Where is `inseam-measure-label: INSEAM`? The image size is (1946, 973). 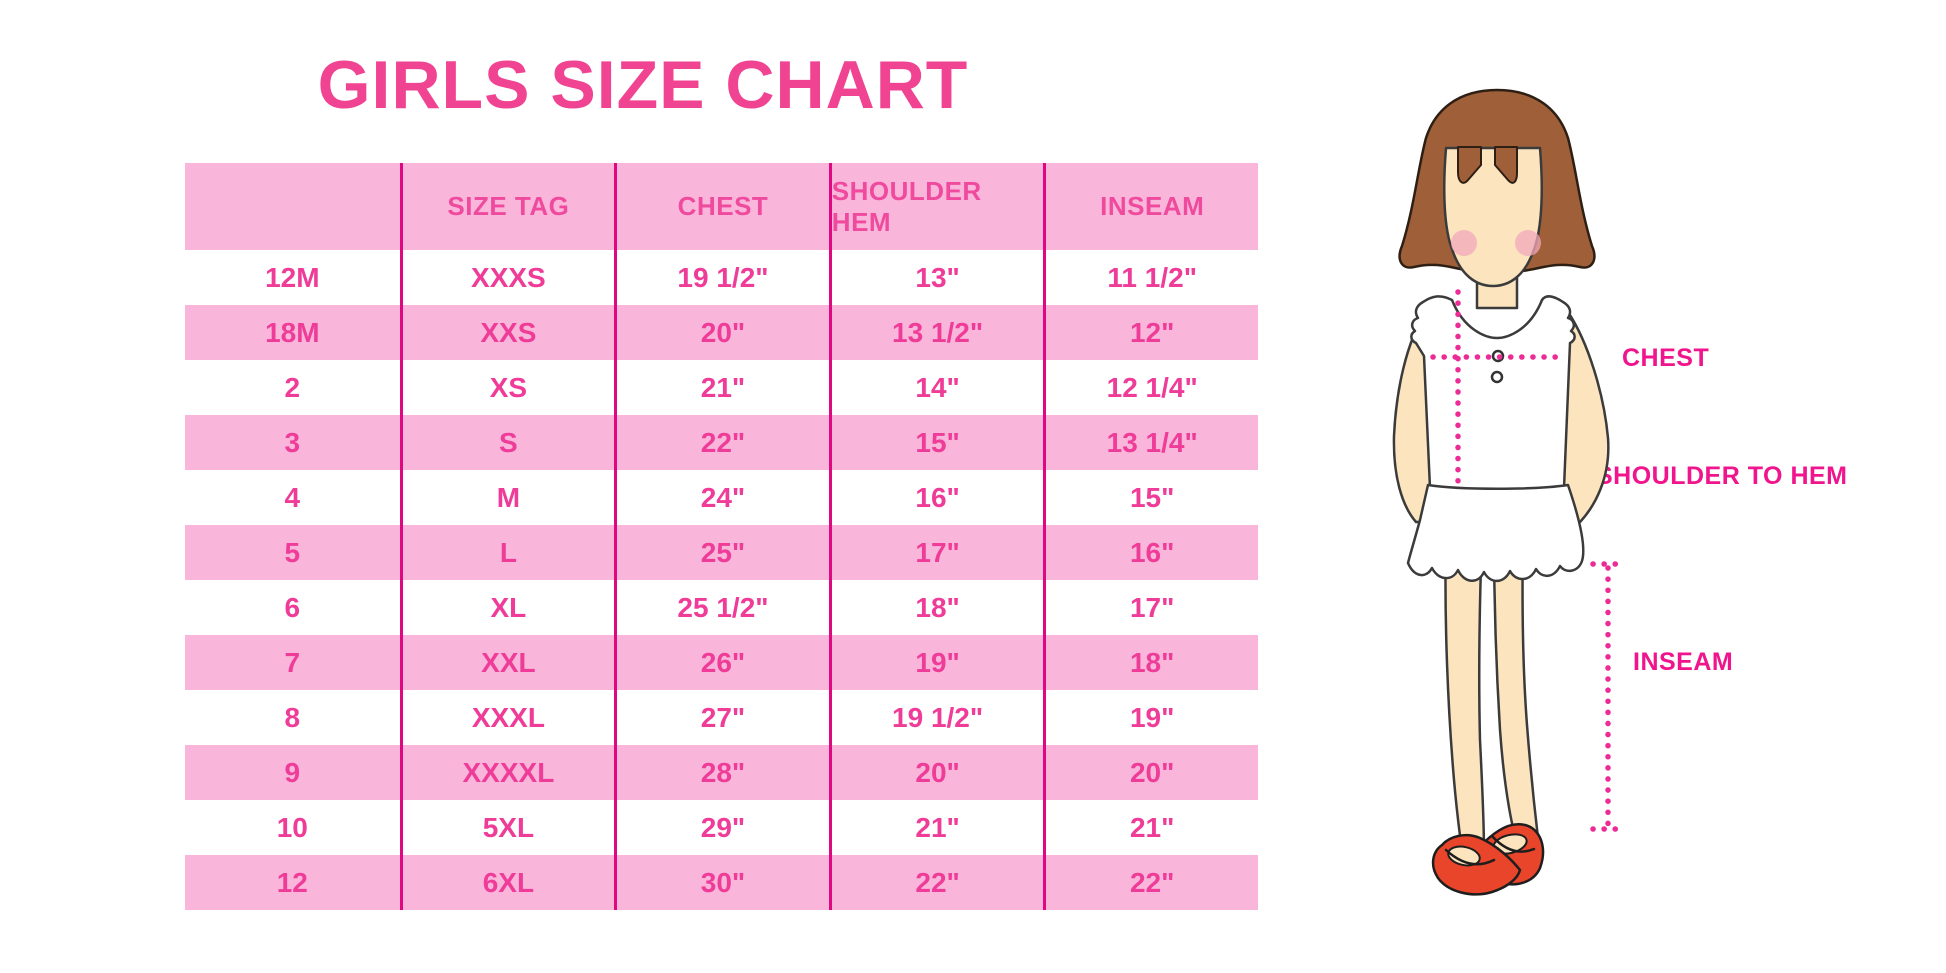 inseam-measure-label: INSEAM is located at coordinates (1683, 662).